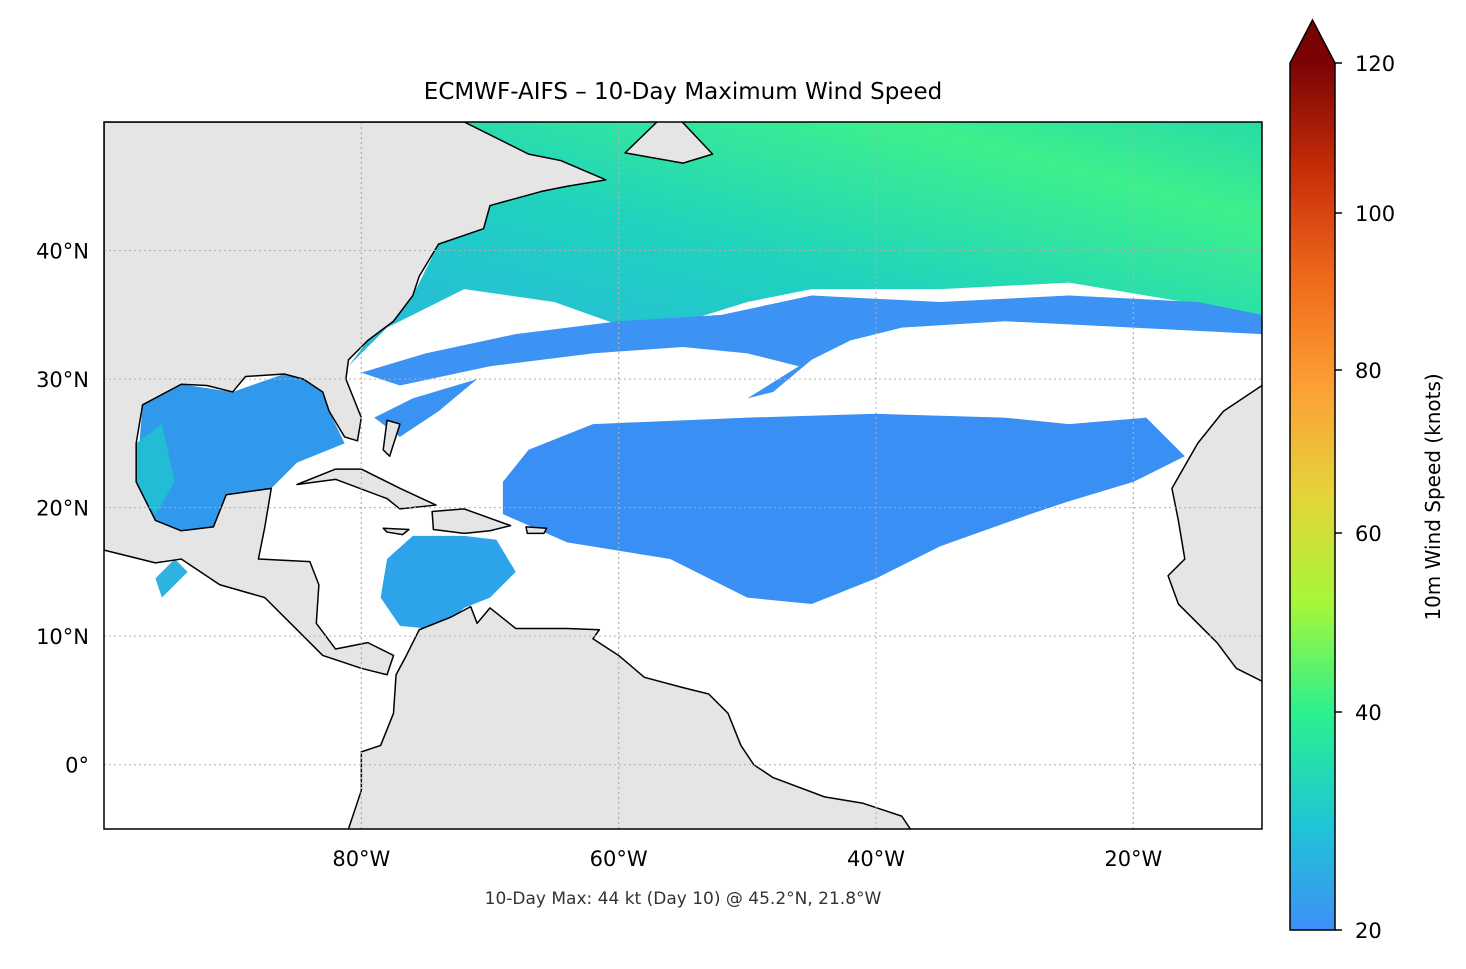  Describe the element at coordinates (366, 489) in the screenshot. I see `land-cuba` at that location.